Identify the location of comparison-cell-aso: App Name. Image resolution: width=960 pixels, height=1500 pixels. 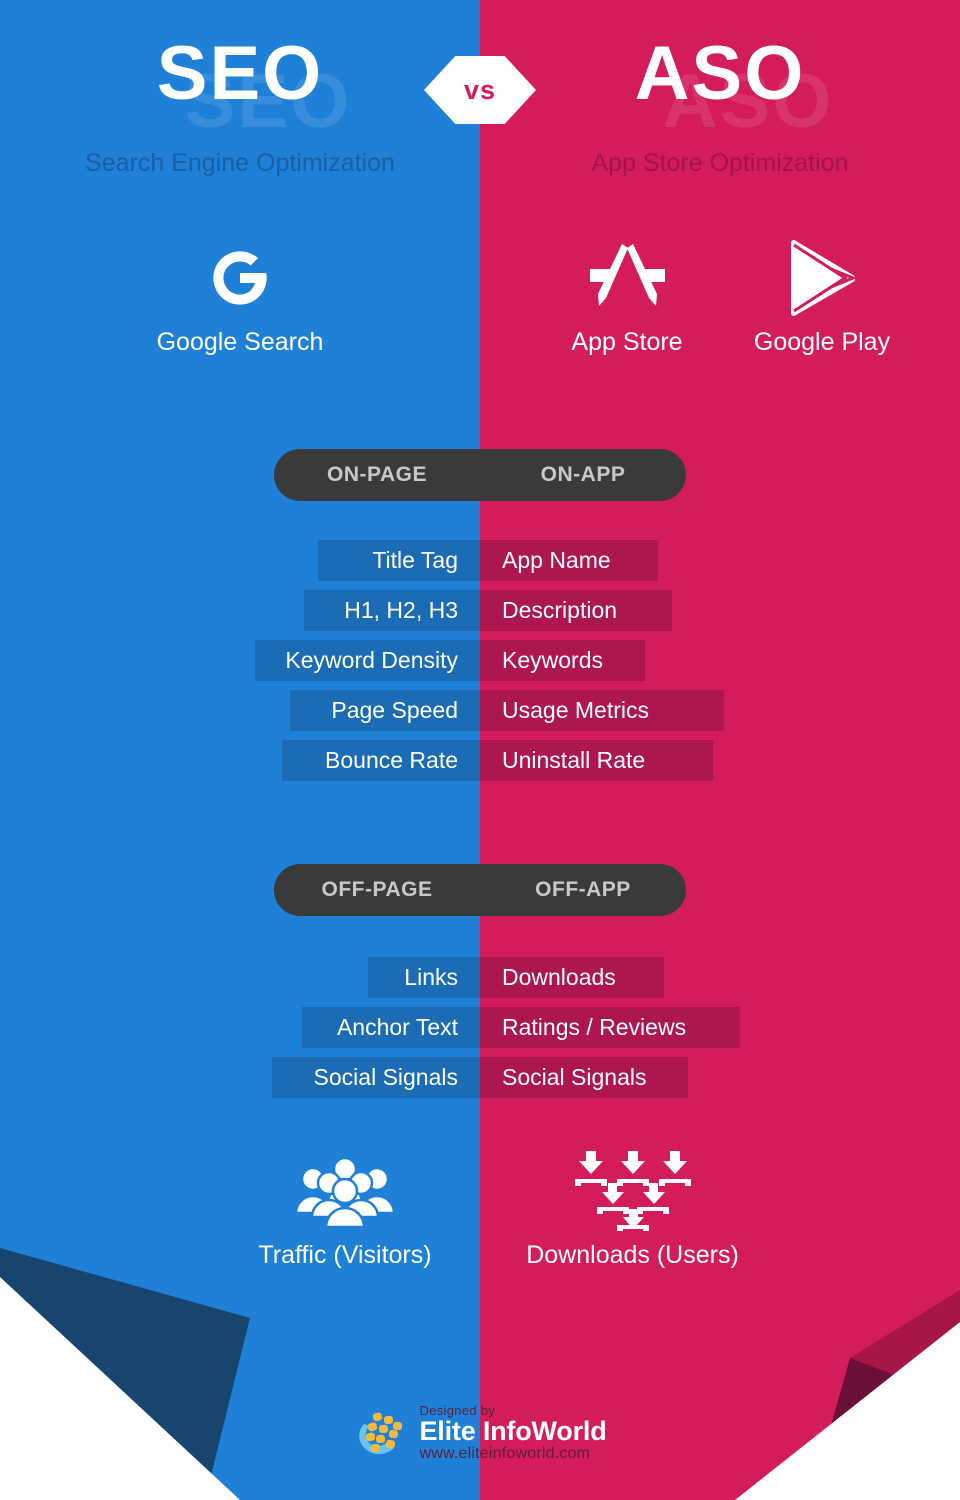
(569, 560).